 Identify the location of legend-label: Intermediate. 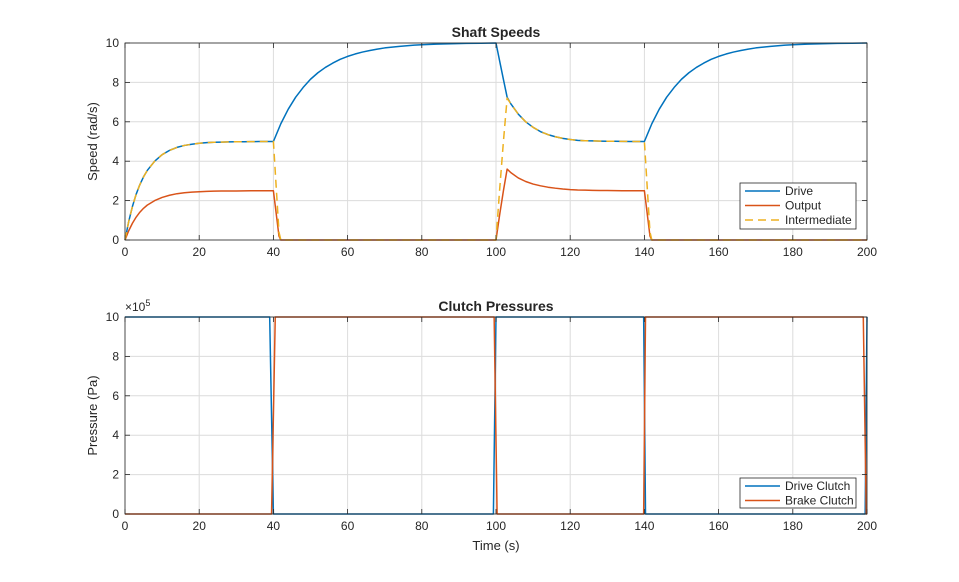
(818, 220).